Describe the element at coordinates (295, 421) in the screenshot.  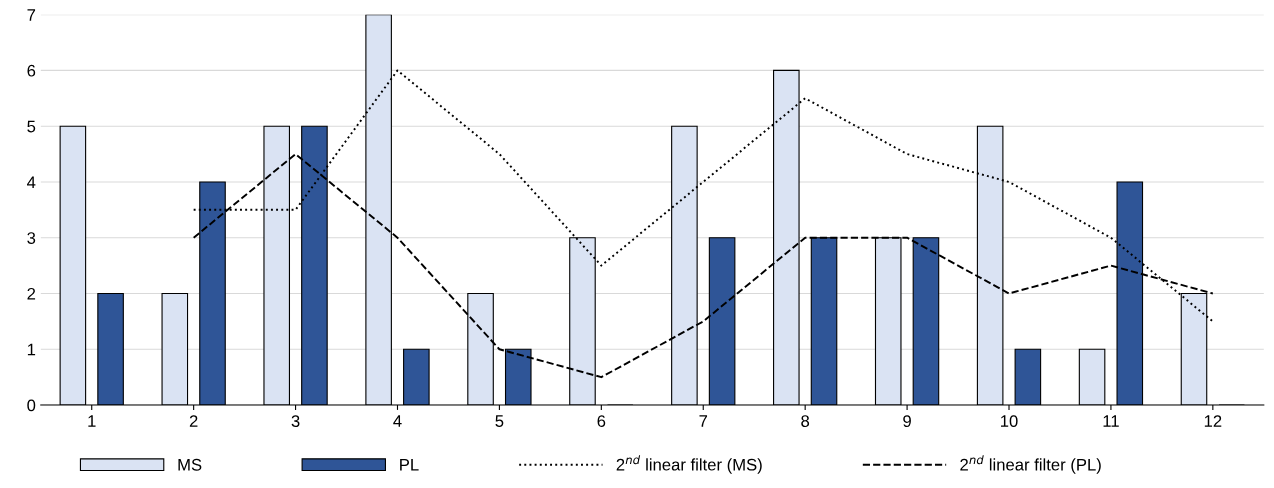
I see `x-tick-label: 3` at that location.